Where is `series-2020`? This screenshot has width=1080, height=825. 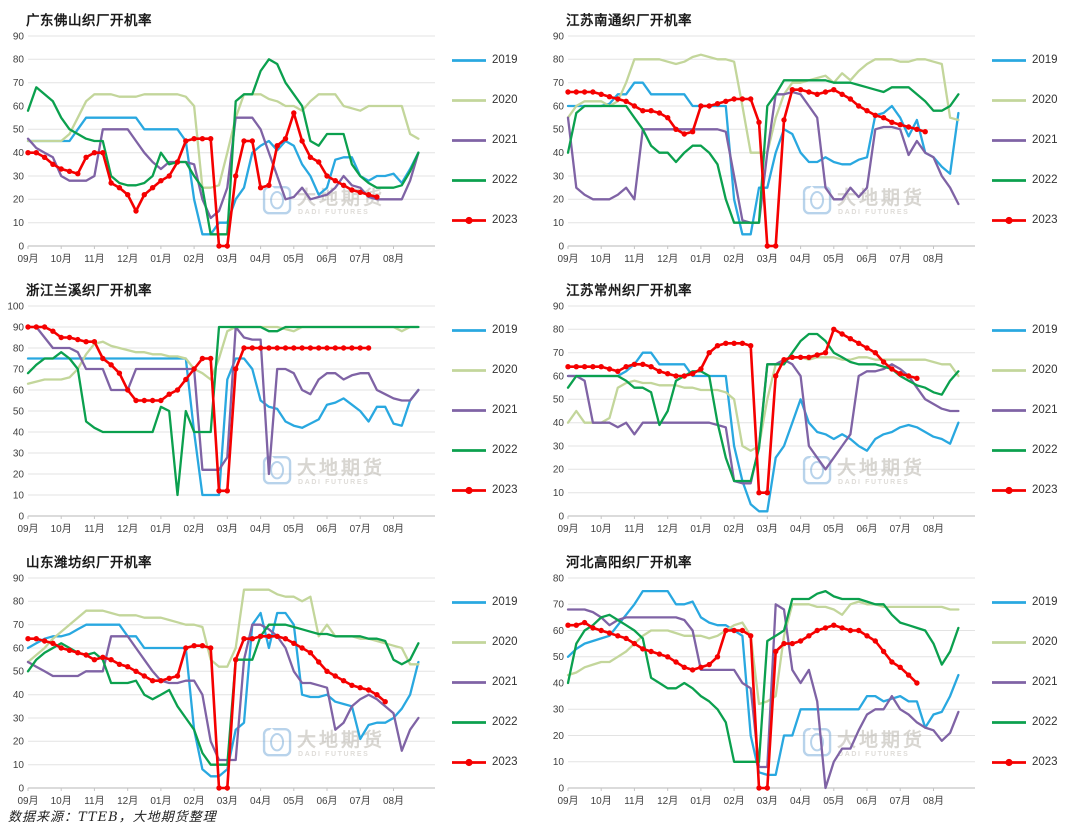
series-2020 is located at coordinates (223, 141).